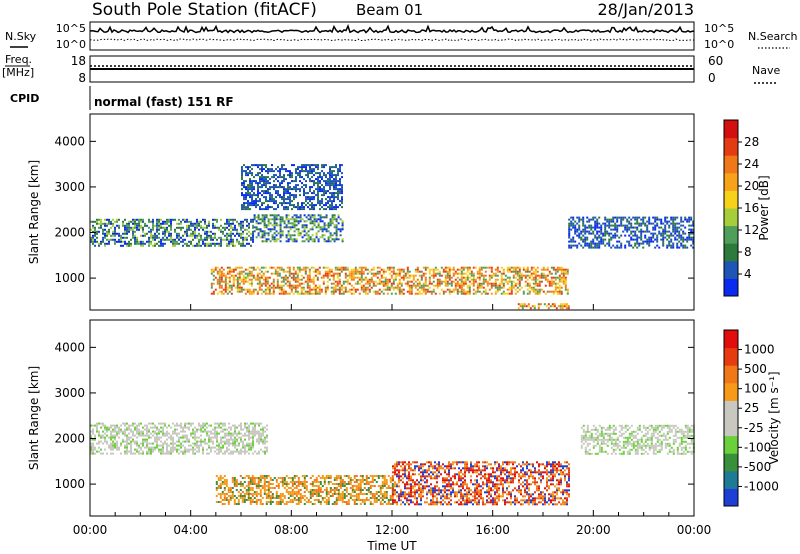 This screenshot has width=800, height=554. What do you see at coordinates (731, 269) in the screenshot?
I see `colorbar-segment` at bounding box center [731, 269].